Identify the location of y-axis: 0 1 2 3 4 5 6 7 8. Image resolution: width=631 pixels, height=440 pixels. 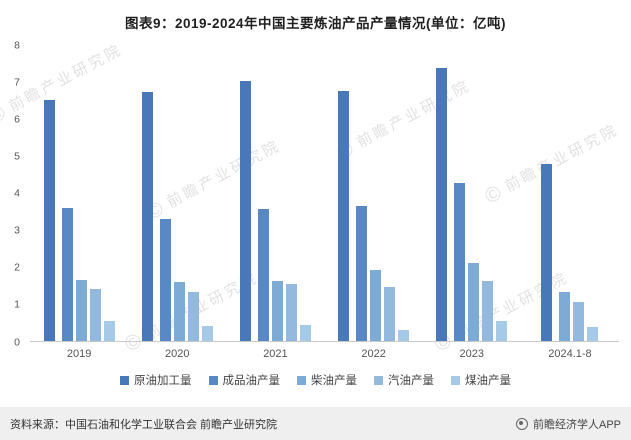
(12, 193).